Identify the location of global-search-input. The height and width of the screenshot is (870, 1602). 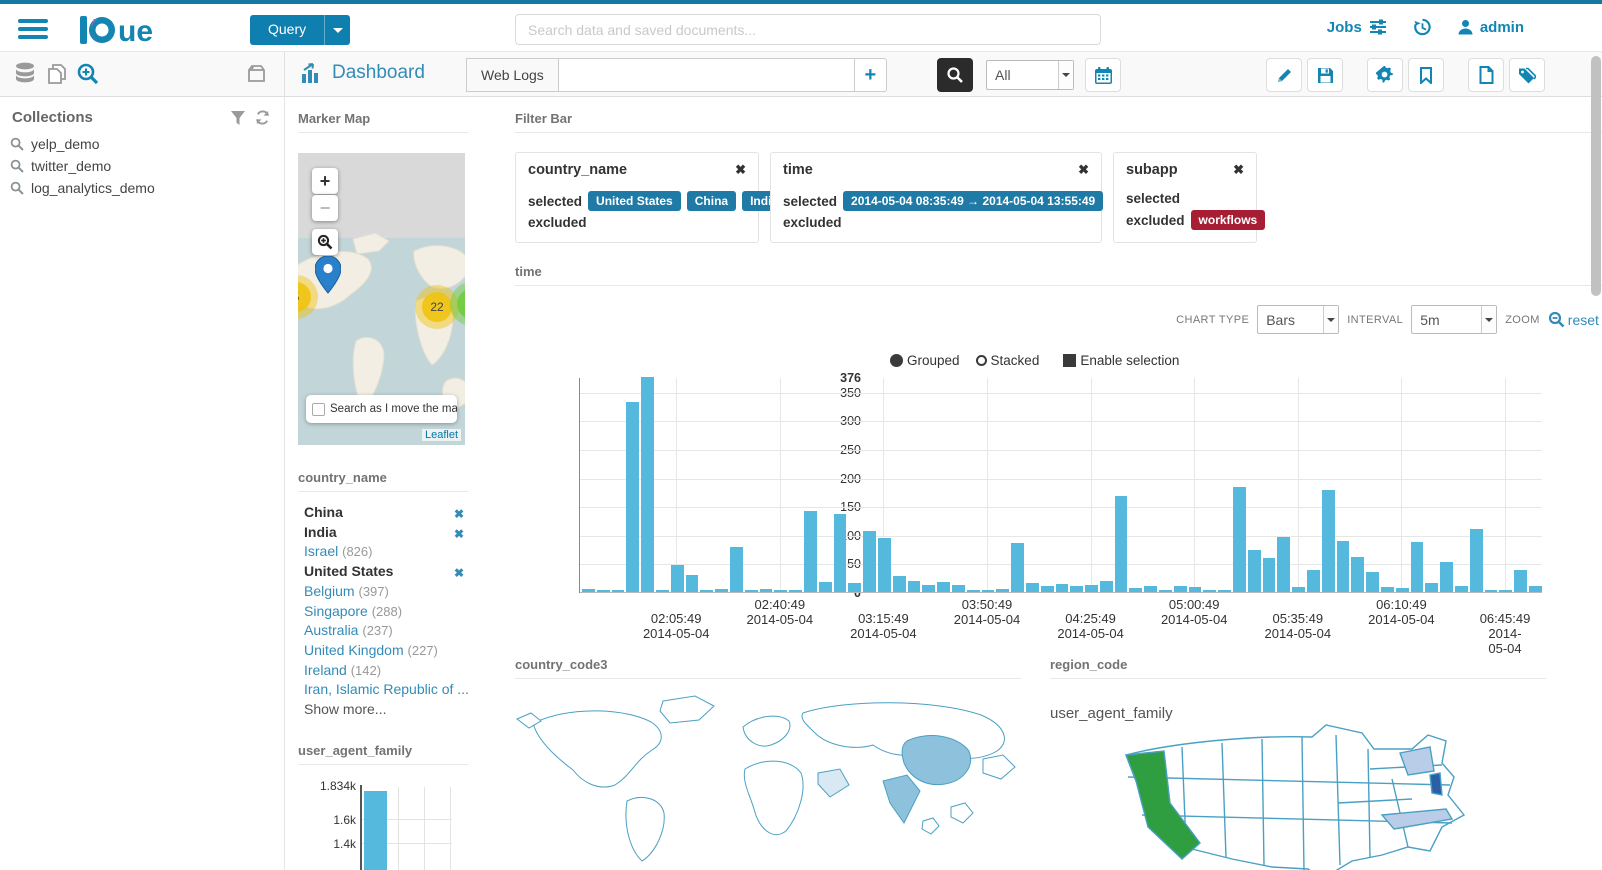
(808, 29).